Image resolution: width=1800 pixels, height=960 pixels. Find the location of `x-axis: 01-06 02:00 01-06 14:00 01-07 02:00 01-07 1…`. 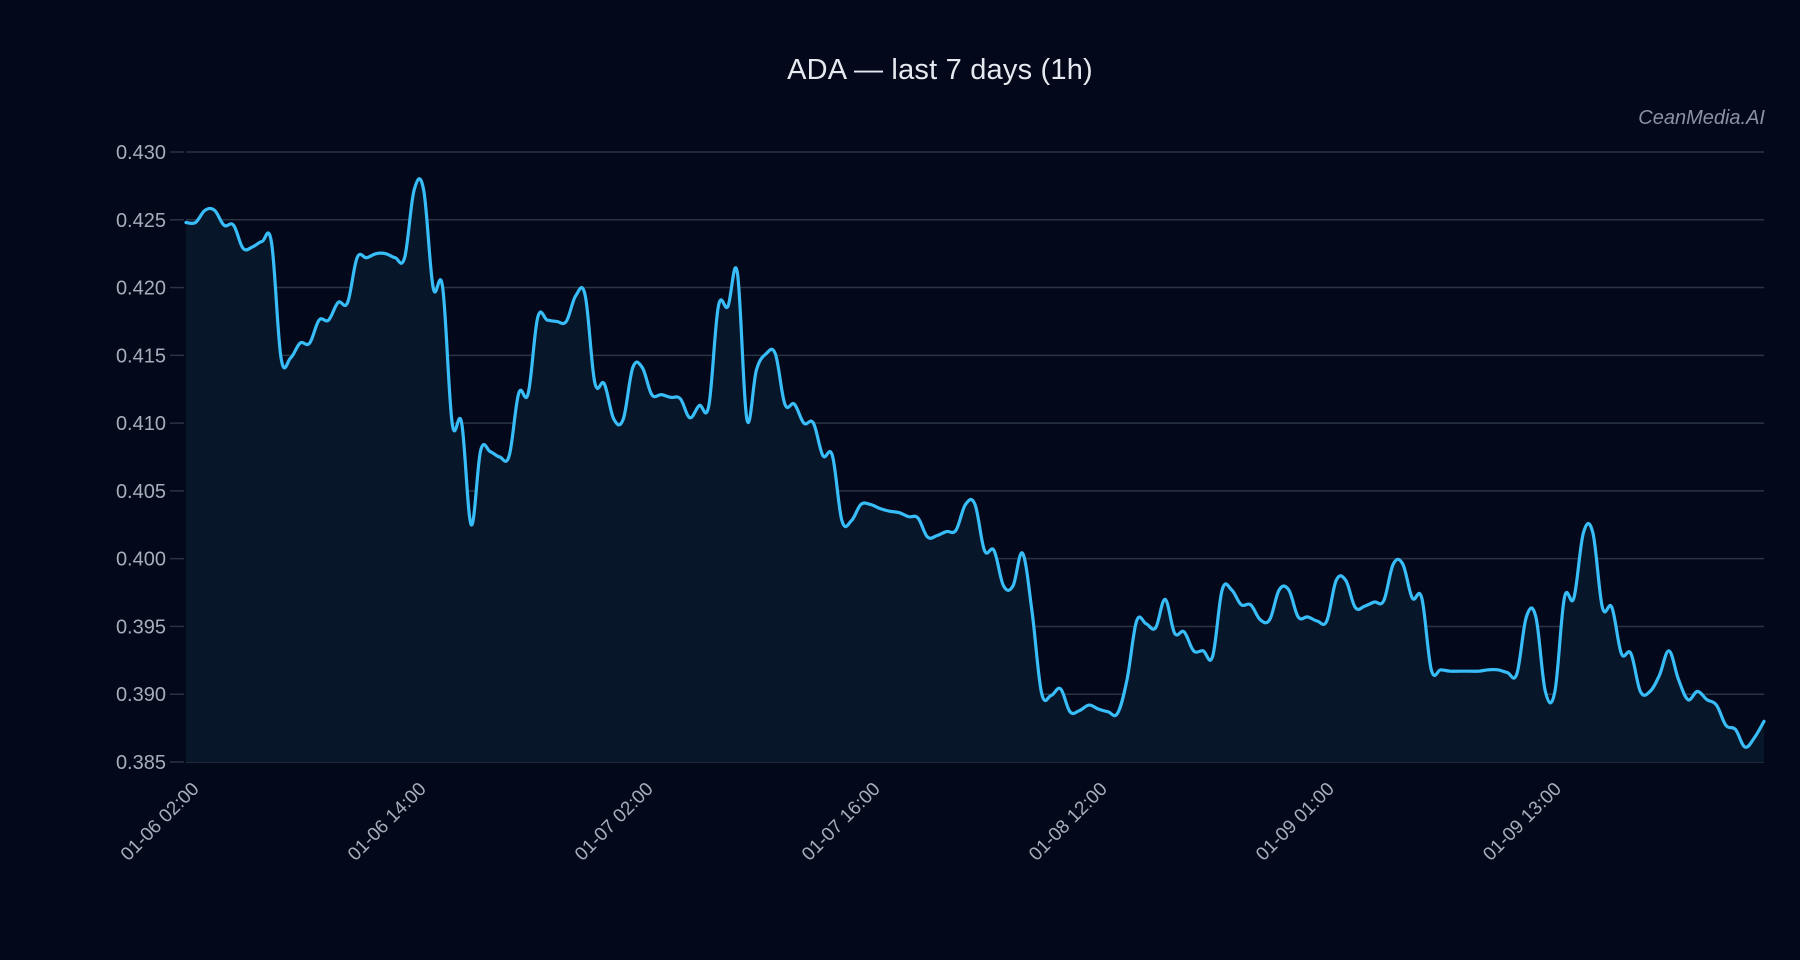

x-axis: 01-06 02:00 01-06 14:00 01-07 02:00 01-07 1… is located at coordinates (841, 822).